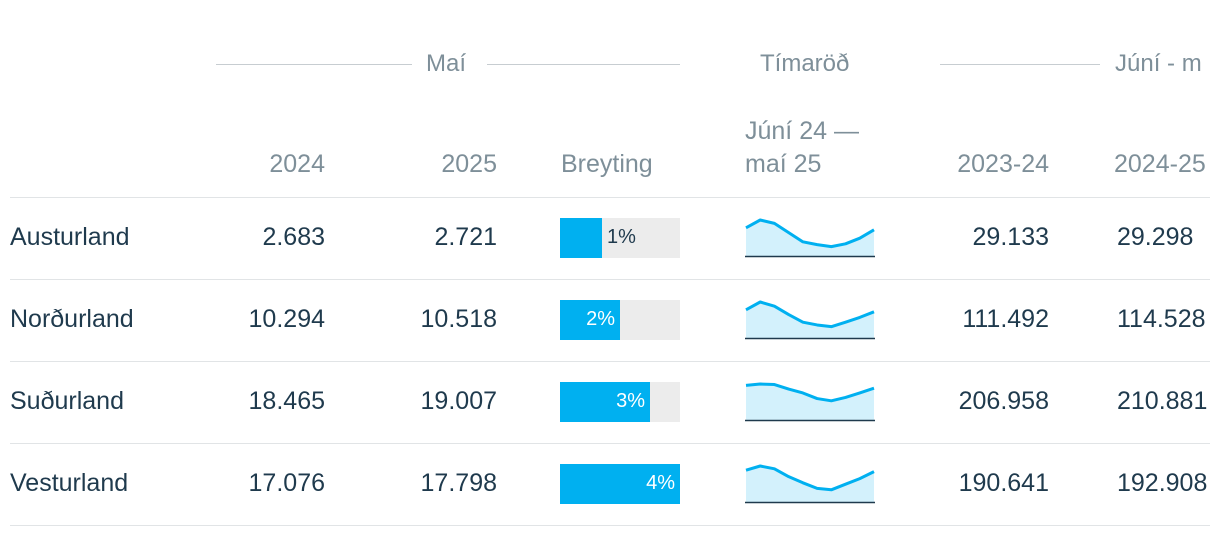  I want to click on value-may-2024: 10.294, so click(286, 319).